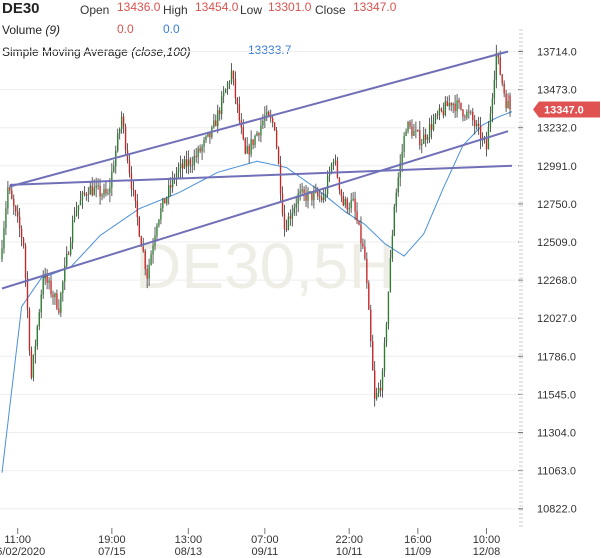 This screenshot has width=601, height=558. What do you see at coordinates (139, 7) in the screenshot?
I see `open-value: 13436.0` at bounding box center [139, 7].